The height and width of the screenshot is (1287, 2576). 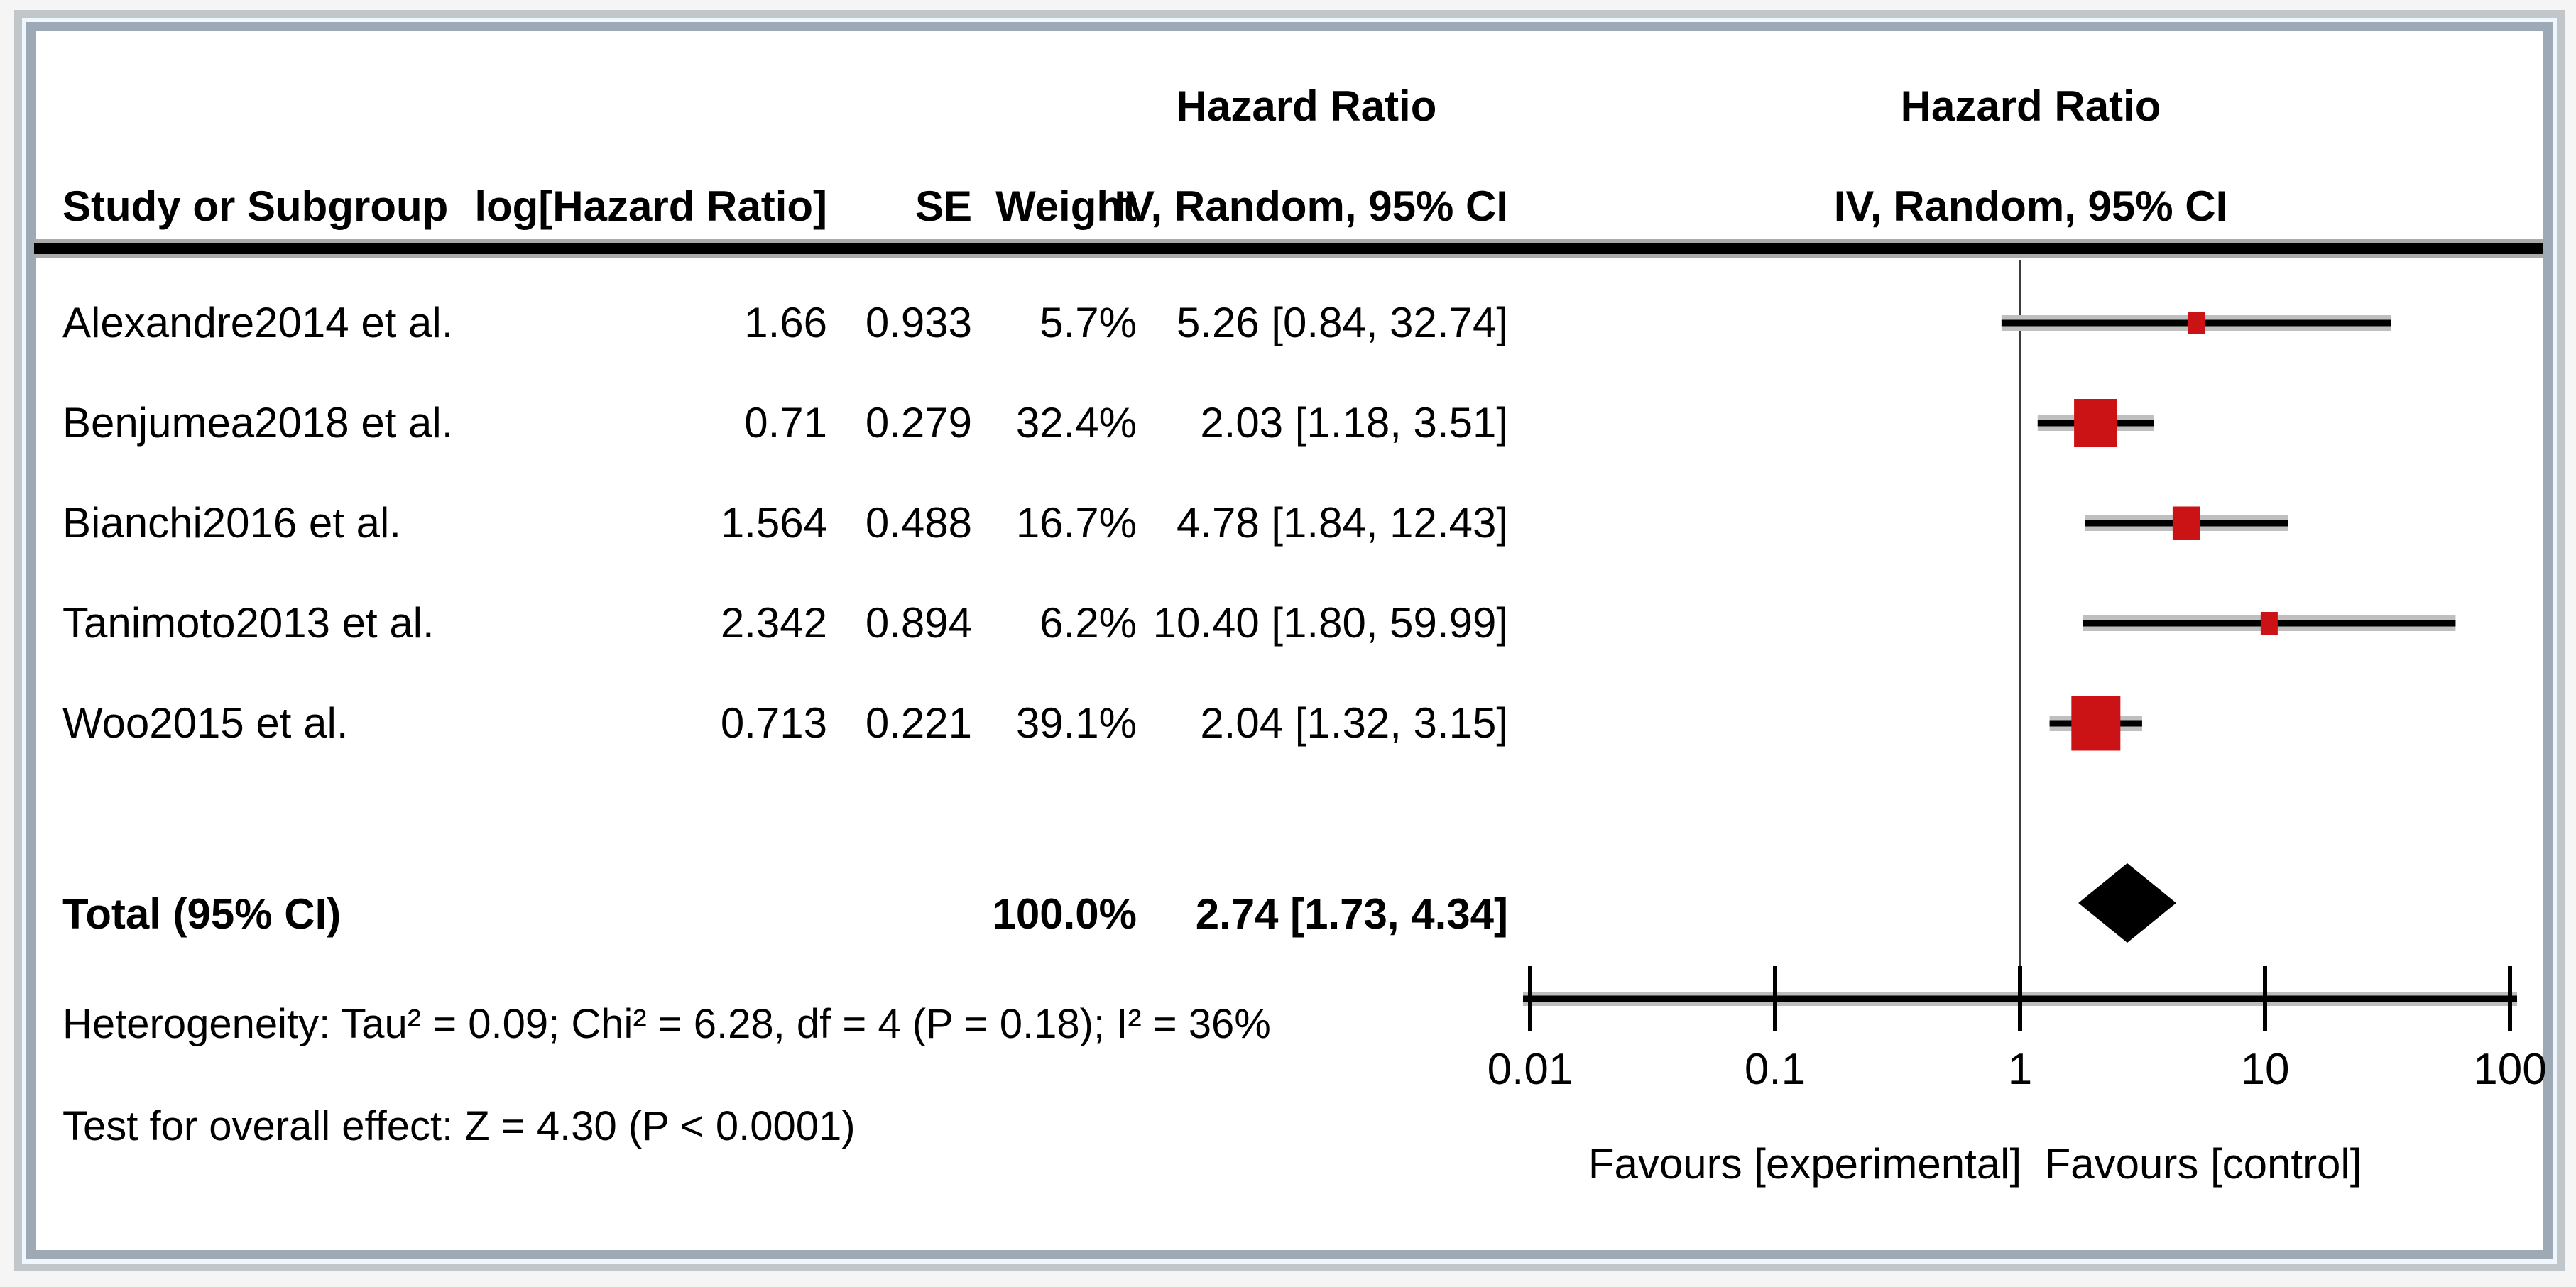 What do you see at coordinates (1354, 423) in the screenshot?
I see `study-ci-text: 2.03 [1.18, 3.51]` at bounding box center [1354, 423].